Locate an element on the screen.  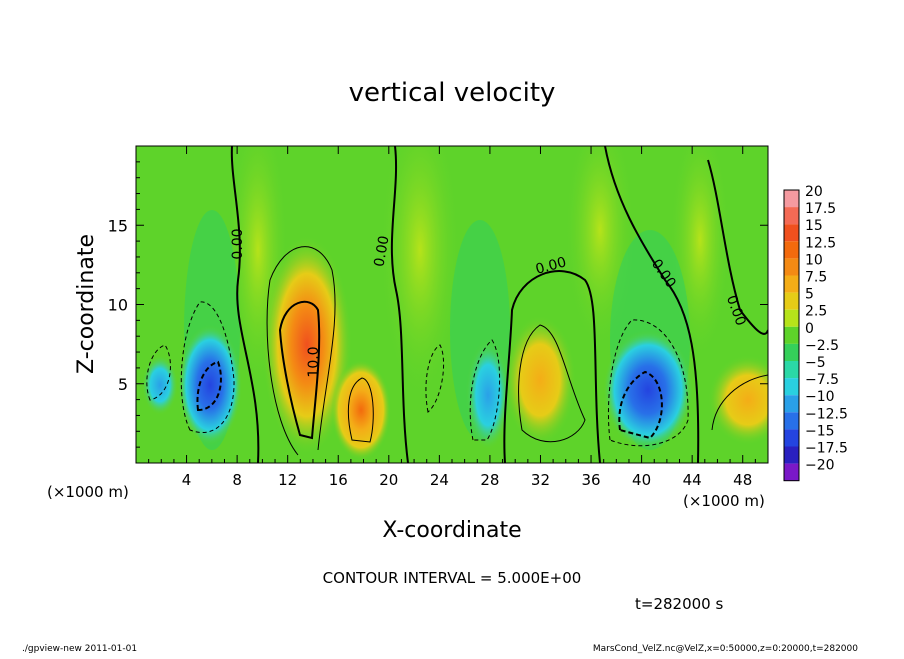
contour-neg-b is located at coordinates (158, 372).